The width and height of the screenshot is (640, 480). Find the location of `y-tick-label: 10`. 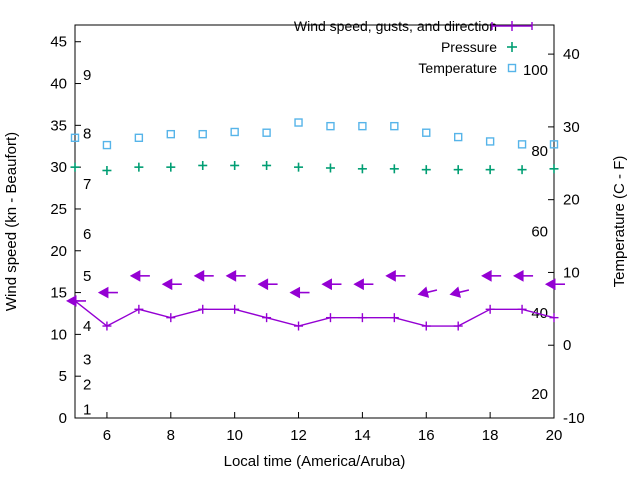

y-tick-label: 10 is located at coordinates (58, 334).